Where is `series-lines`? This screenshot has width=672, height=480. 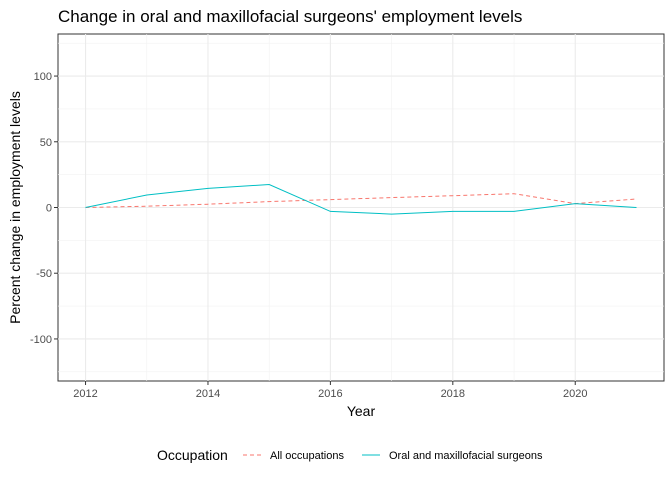 series-lines is located at coordinates (361, 199).